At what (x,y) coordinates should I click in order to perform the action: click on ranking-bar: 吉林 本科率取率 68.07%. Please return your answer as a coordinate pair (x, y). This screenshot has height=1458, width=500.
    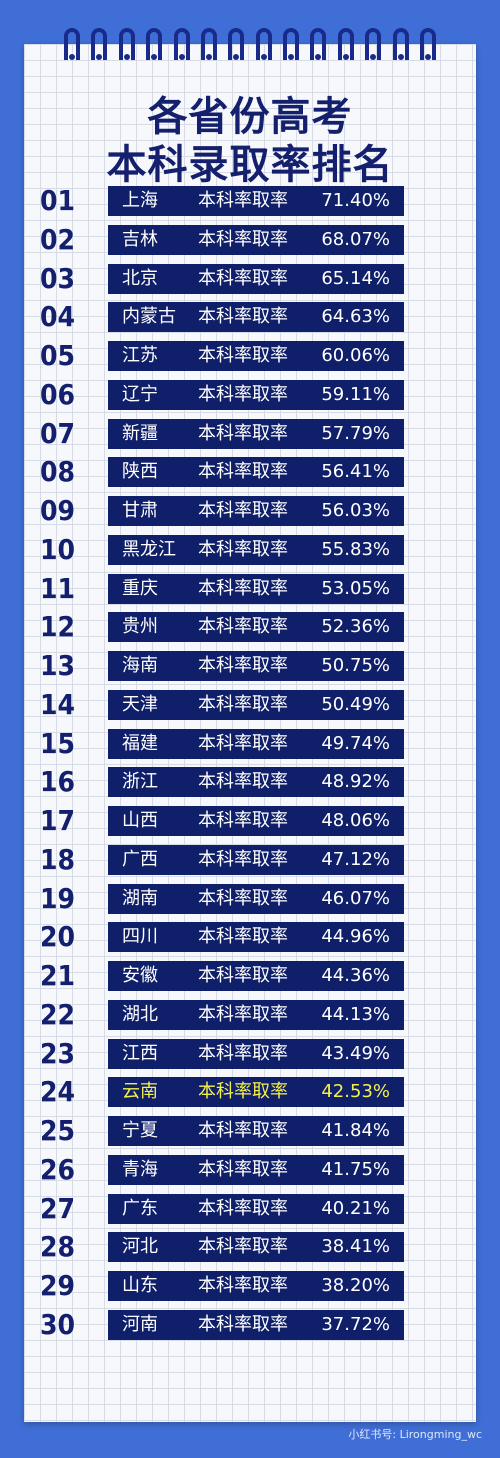
    Looking at the image, I should click on (256, 239).